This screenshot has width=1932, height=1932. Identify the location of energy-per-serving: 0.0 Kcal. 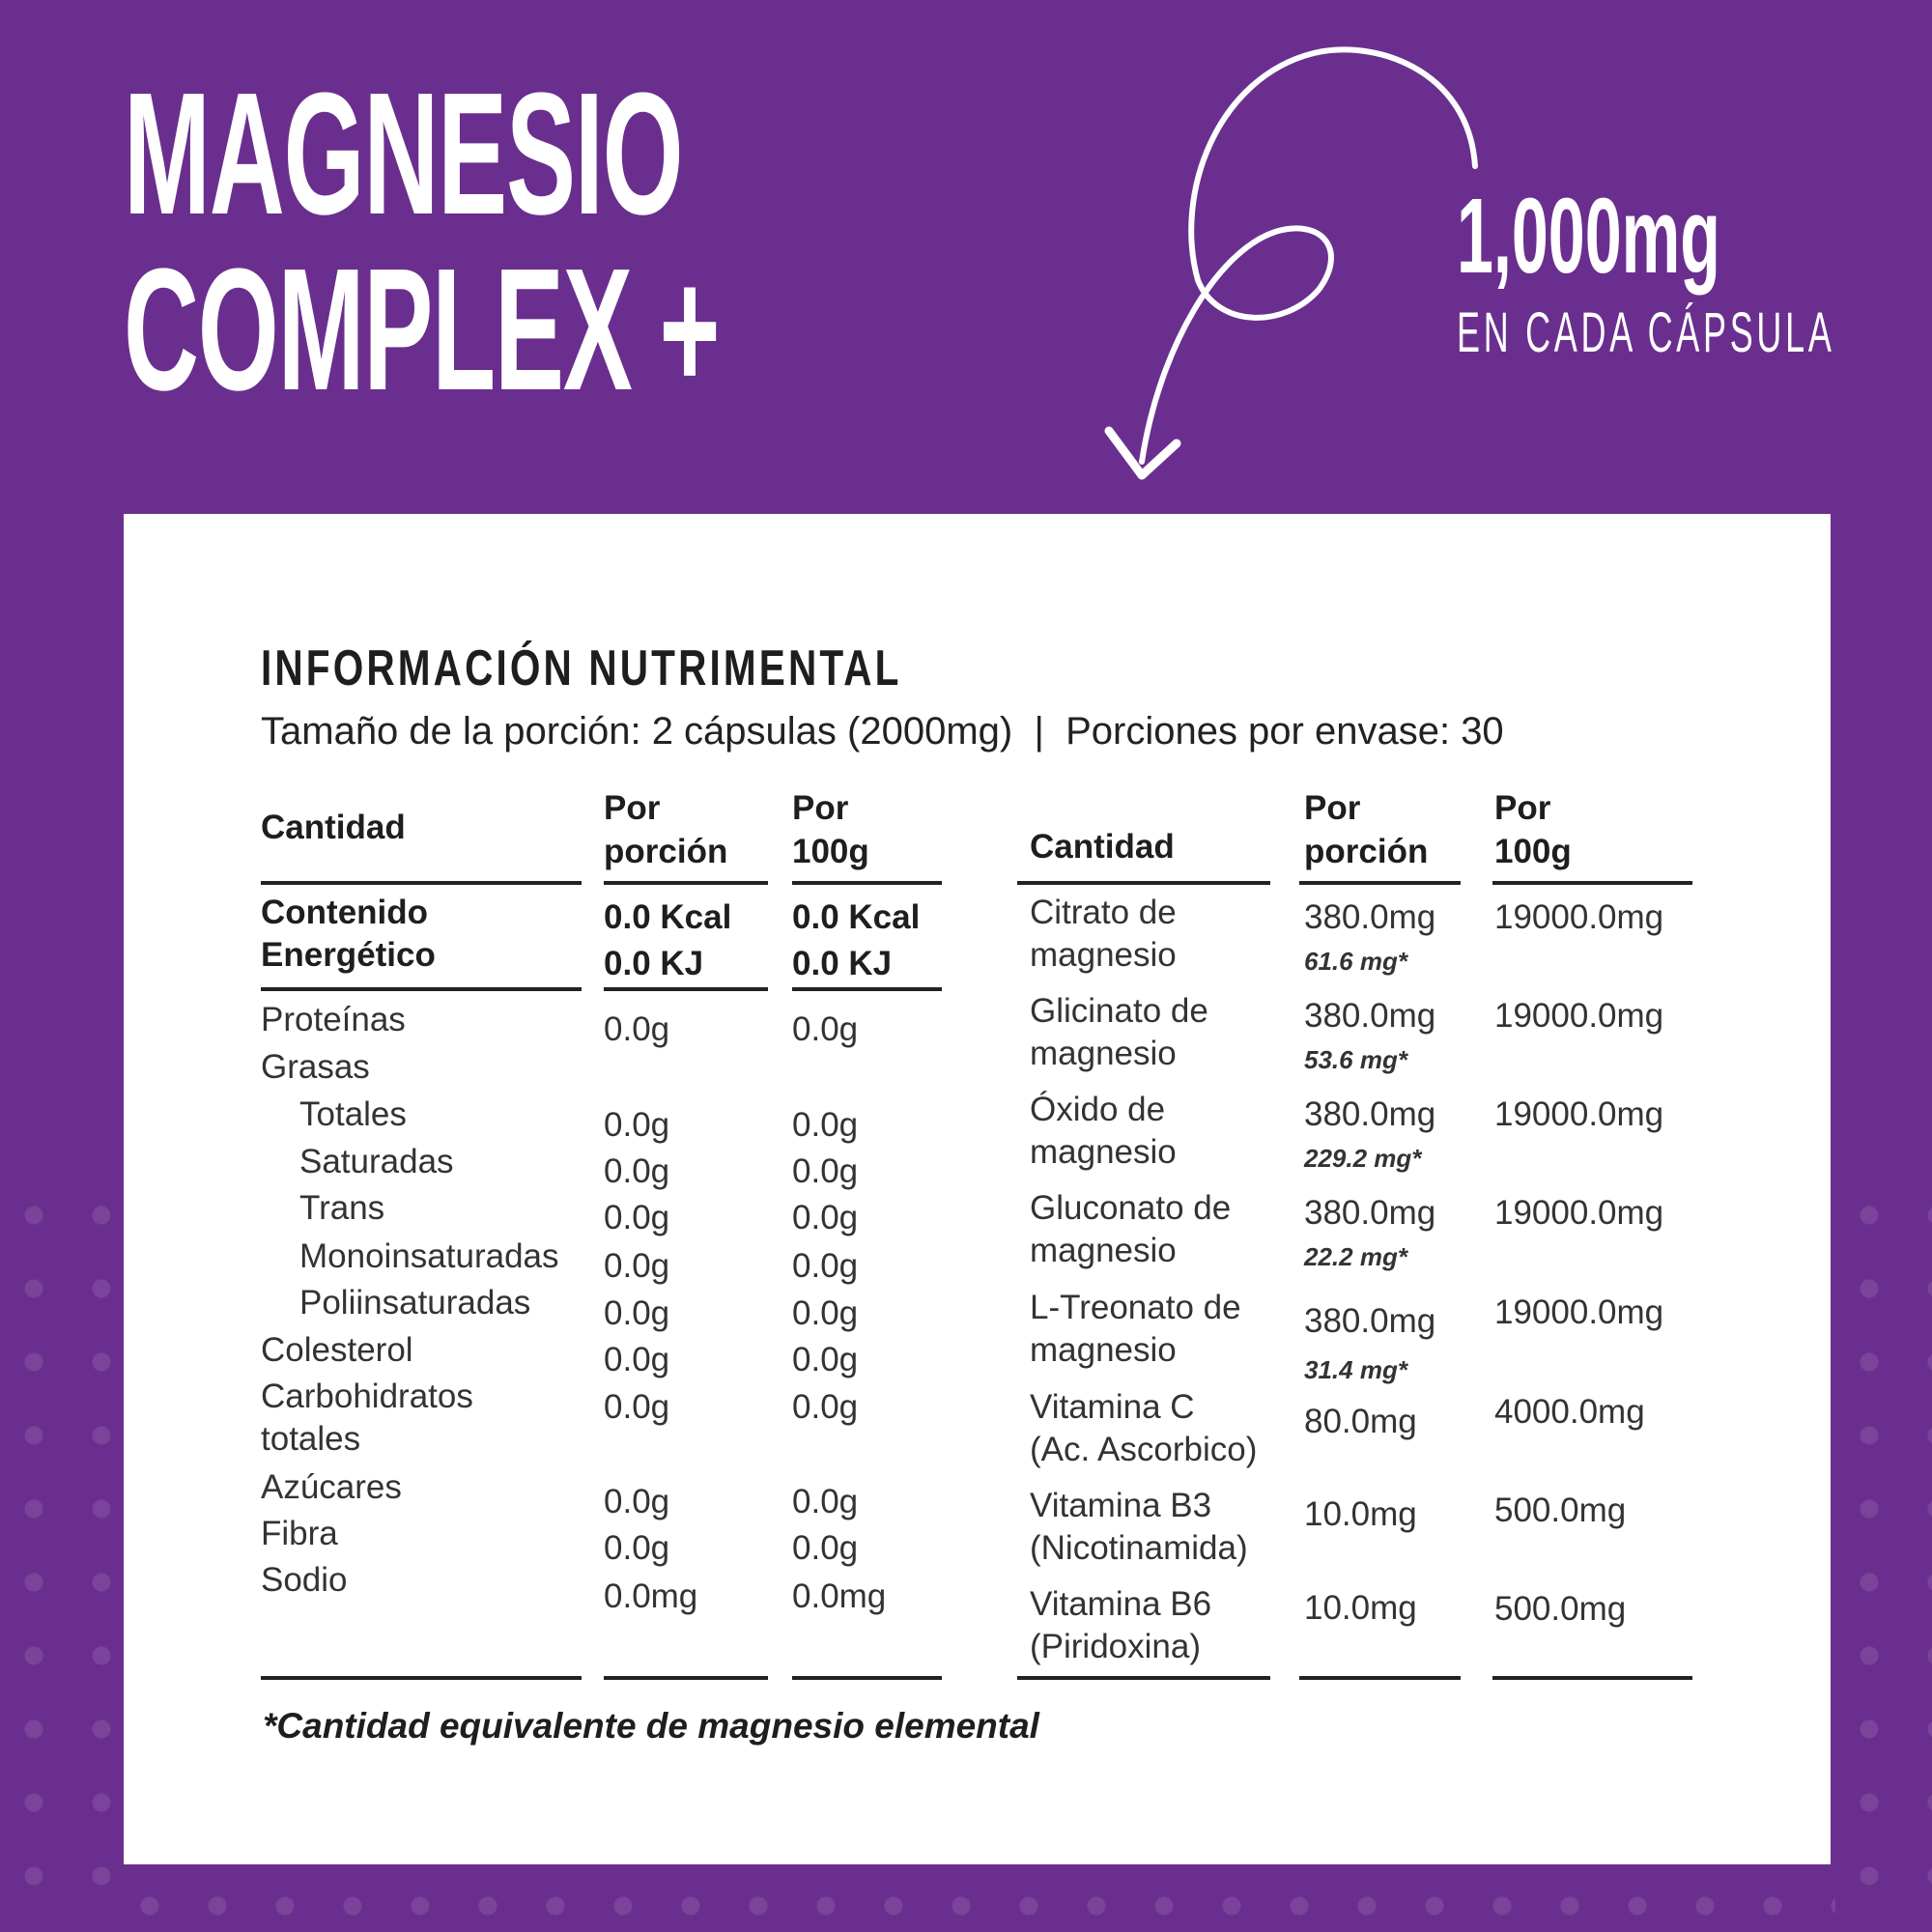
(668, 917).